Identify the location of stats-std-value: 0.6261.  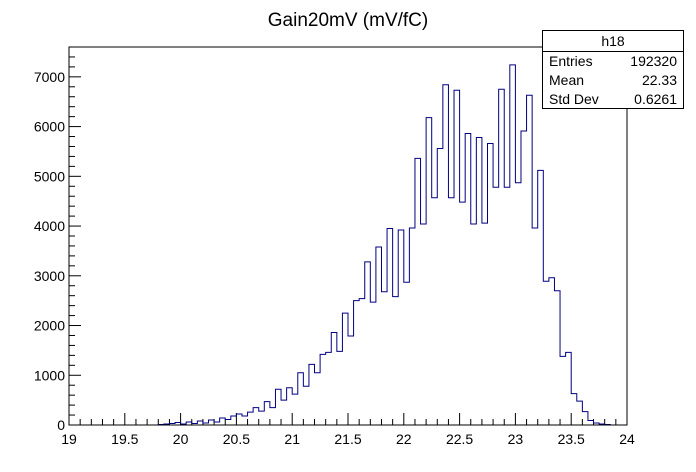
(655, 99).